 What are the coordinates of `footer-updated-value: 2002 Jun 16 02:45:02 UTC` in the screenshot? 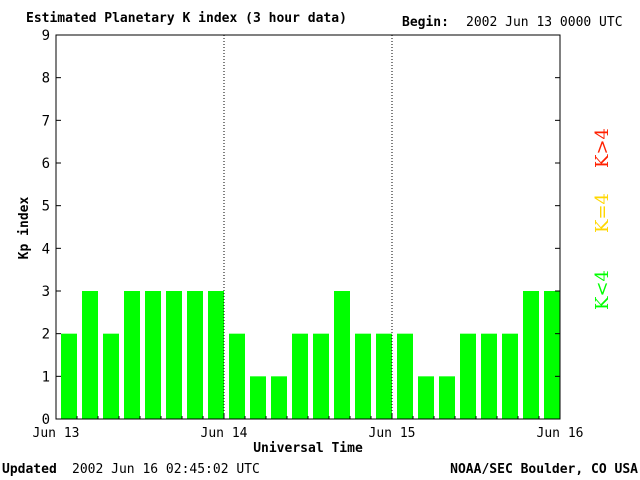 It's located at (166, 469).